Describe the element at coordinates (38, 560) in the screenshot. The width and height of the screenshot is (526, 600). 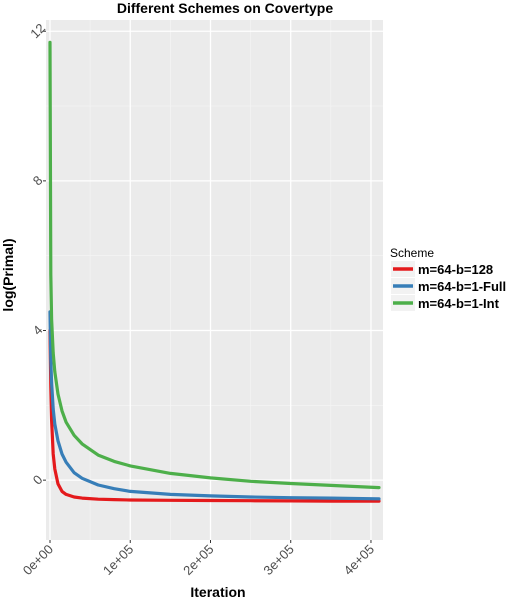
I see `x-tick-label: 0e+00` at that location.